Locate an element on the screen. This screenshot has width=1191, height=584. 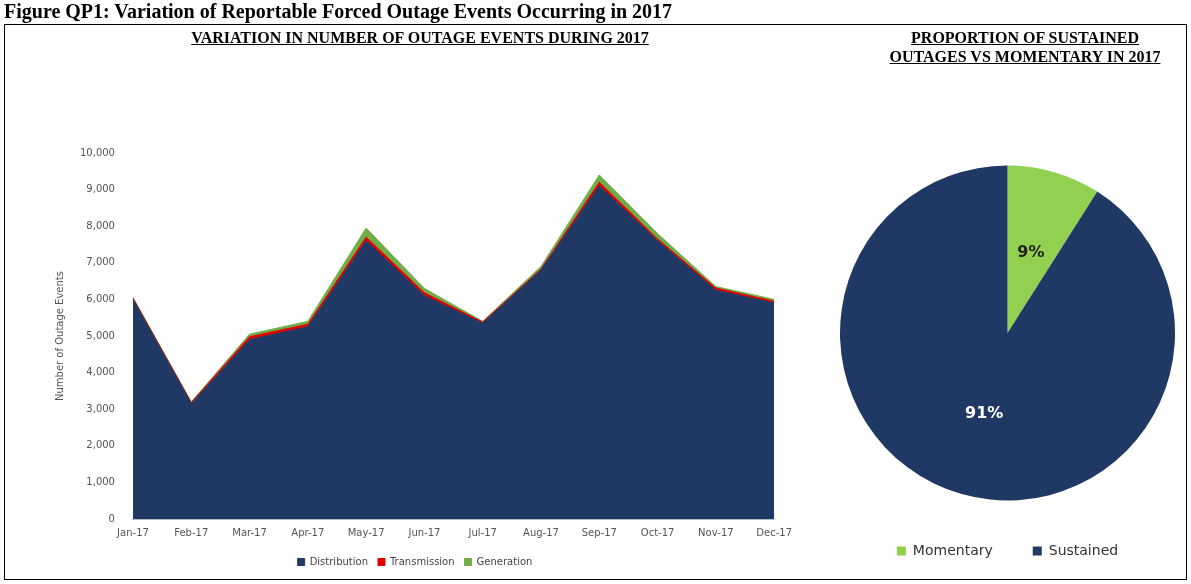
y-tick-label: 8,000 is located at coordinates (100, 225).